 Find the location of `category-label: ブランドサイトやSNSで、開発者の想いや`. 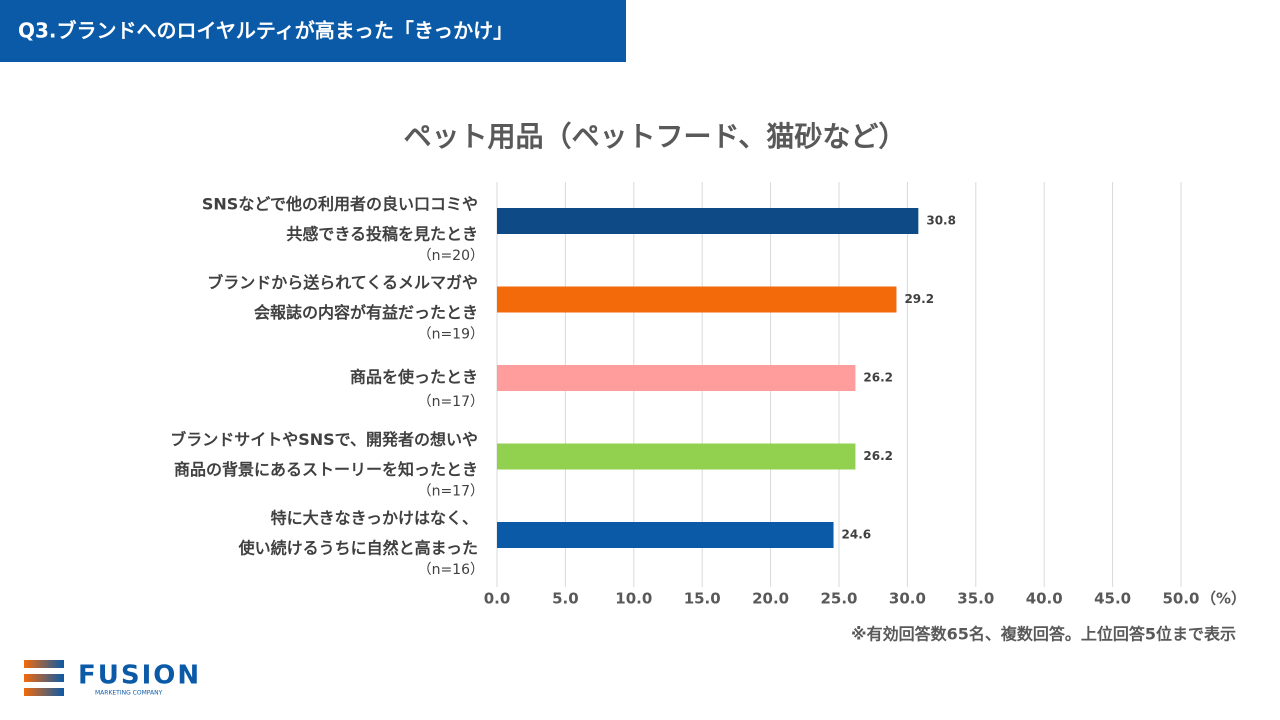

category-label: ブランドサイトやSNSで、開発者の想いや is located at coordinates (324, 439).